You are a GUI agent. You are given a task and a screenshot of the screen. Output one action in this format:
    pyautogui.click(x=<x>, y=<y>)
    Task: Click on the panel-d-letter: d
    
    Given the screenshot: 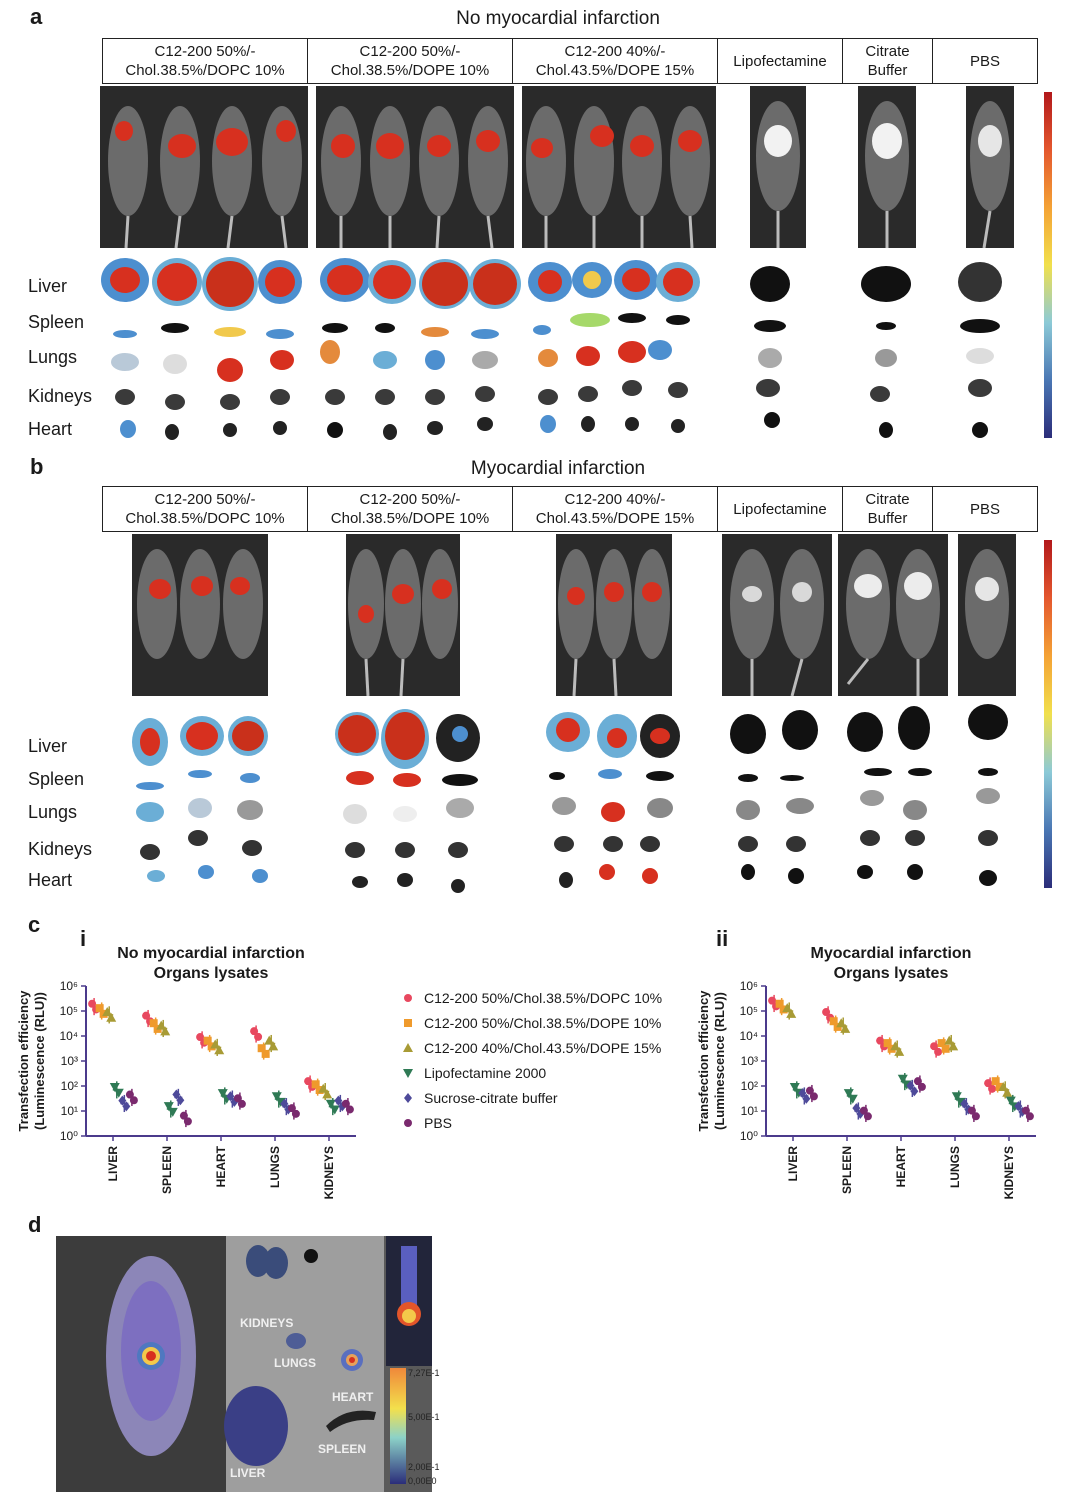 What is the action you would take?
    pyautogui.click(x=35, y=1224)
    